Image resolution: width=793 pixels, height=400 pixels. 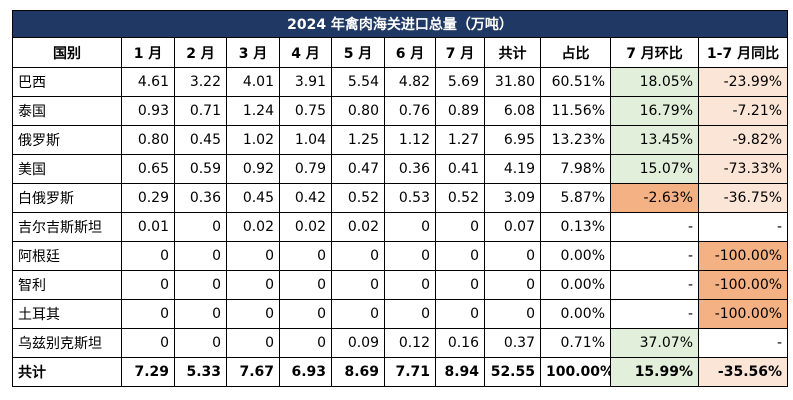 What do you see at coordinates (253, 140) in the screenshot?
I see `value-cell: 1.02` at bounding box center [253, 140].